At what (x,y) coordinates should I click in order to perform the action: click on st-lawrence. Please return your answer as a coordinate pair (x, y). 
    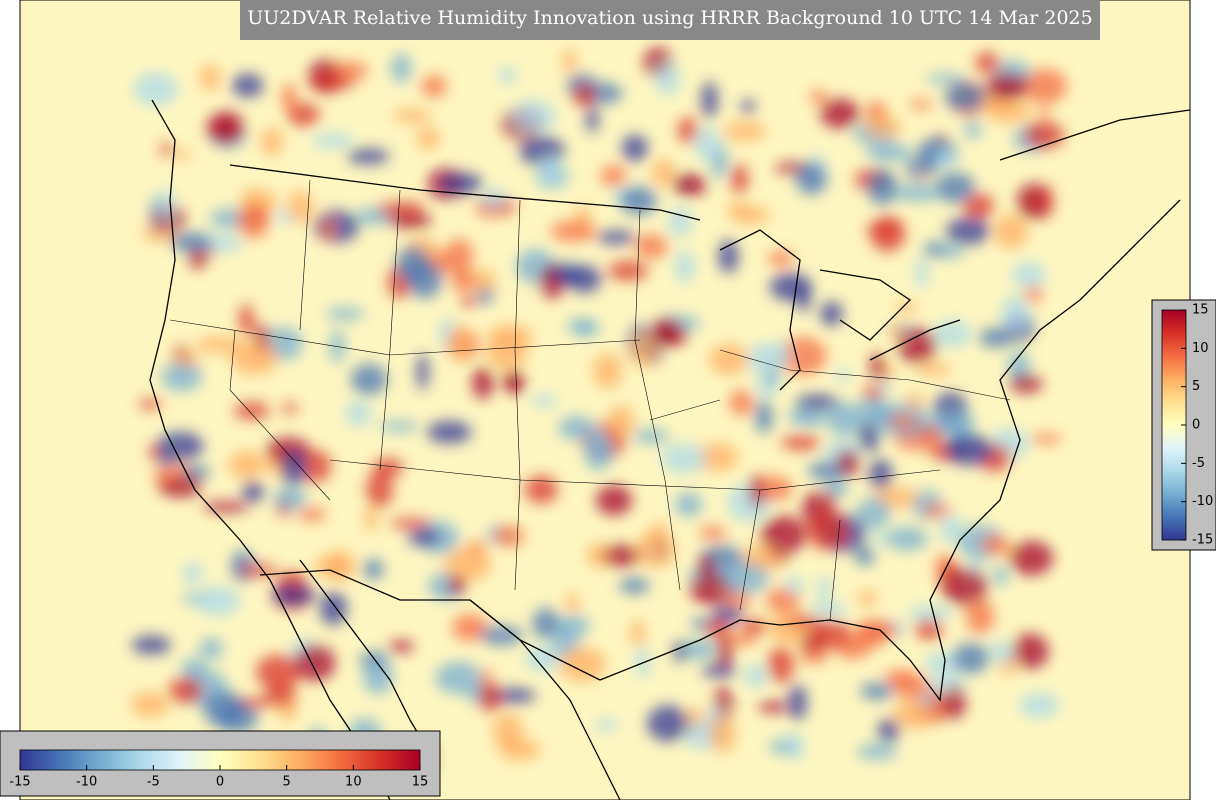
    Looking at the image, I should click on (1094, 135).